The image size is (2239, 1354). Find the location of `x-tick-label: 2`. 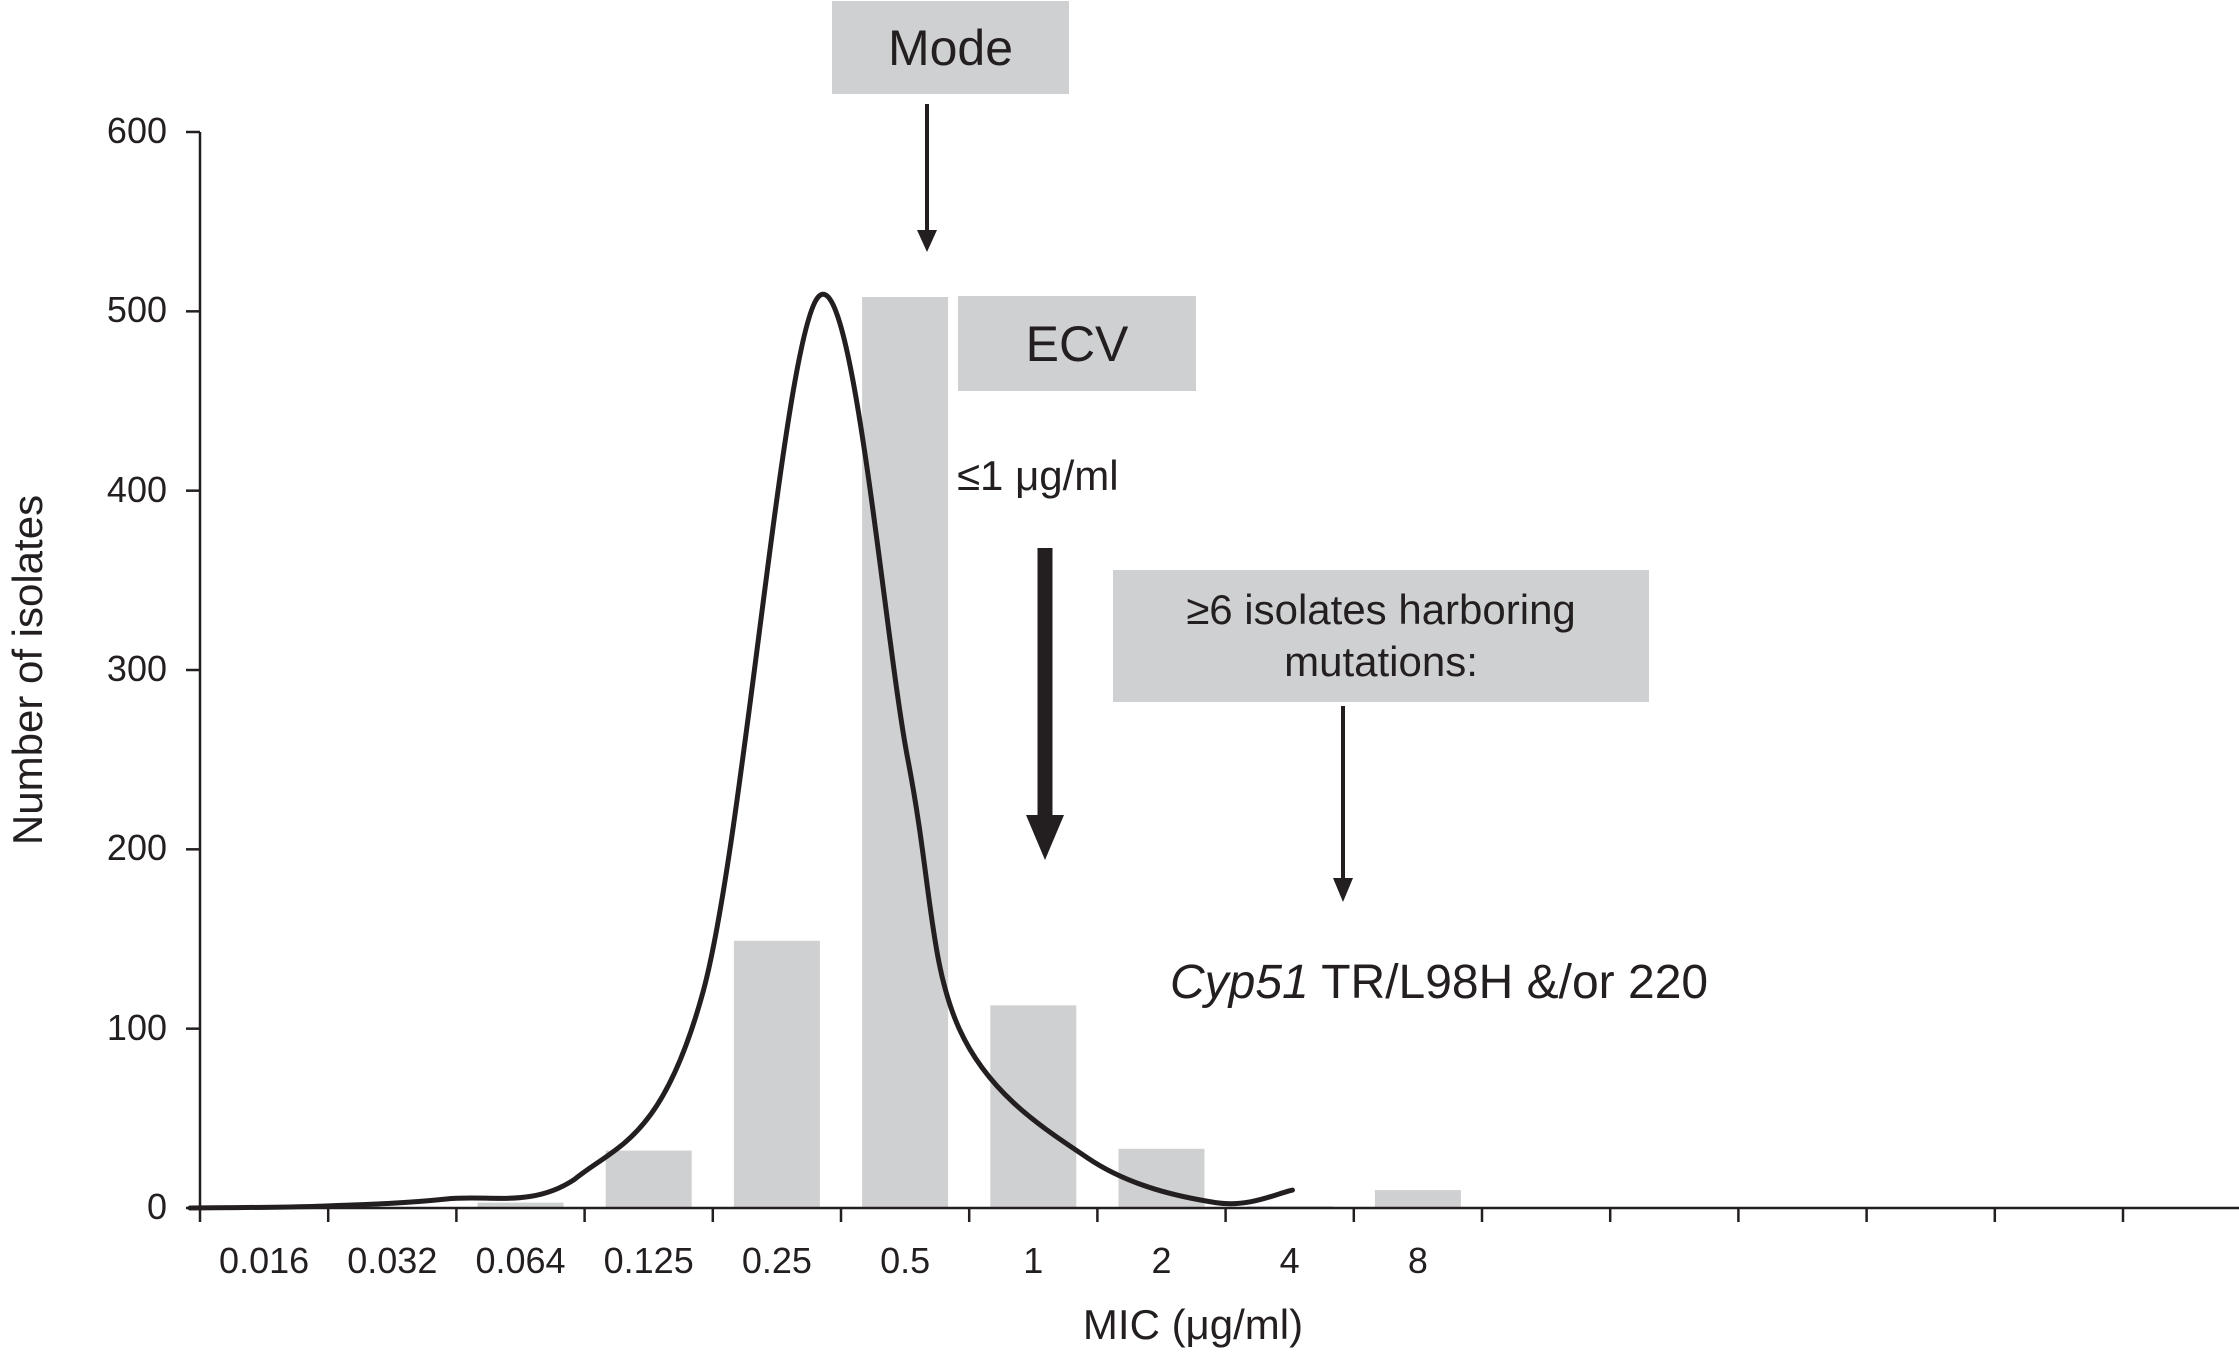

x-tick-label: 2 is located at coordinates (1161, 1260).